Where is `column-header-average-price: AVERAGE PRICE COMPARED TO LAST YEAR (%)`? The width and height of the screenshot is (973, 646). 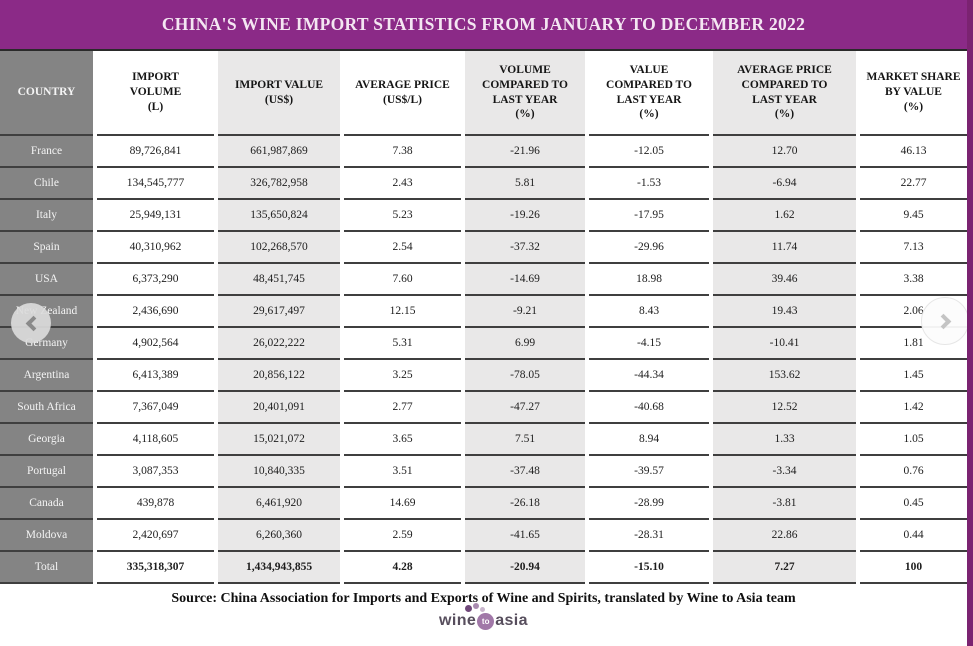
column-header-average-price: AVERAGE PRICE COMPARED TO LAST YEAR (%) is located at coordinates (784, 93).